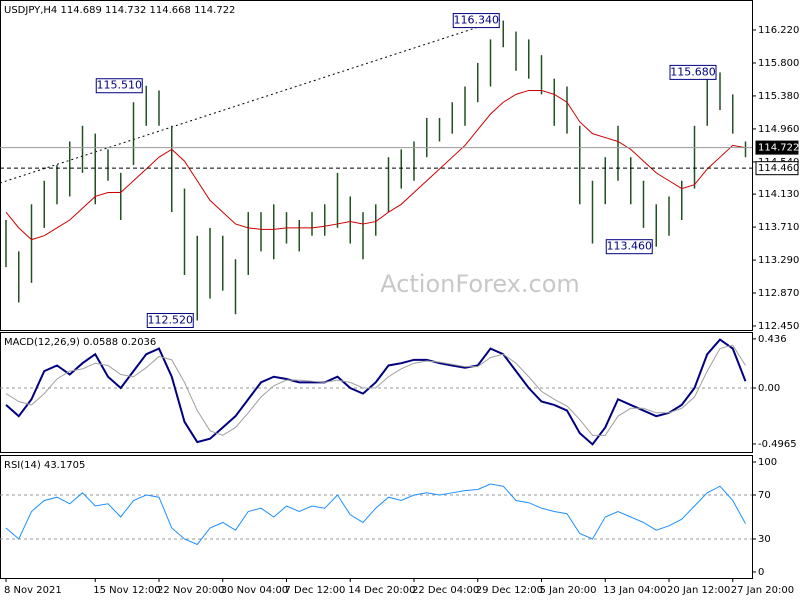  I want to click on y-tick-label: 0, so click(761, 572).